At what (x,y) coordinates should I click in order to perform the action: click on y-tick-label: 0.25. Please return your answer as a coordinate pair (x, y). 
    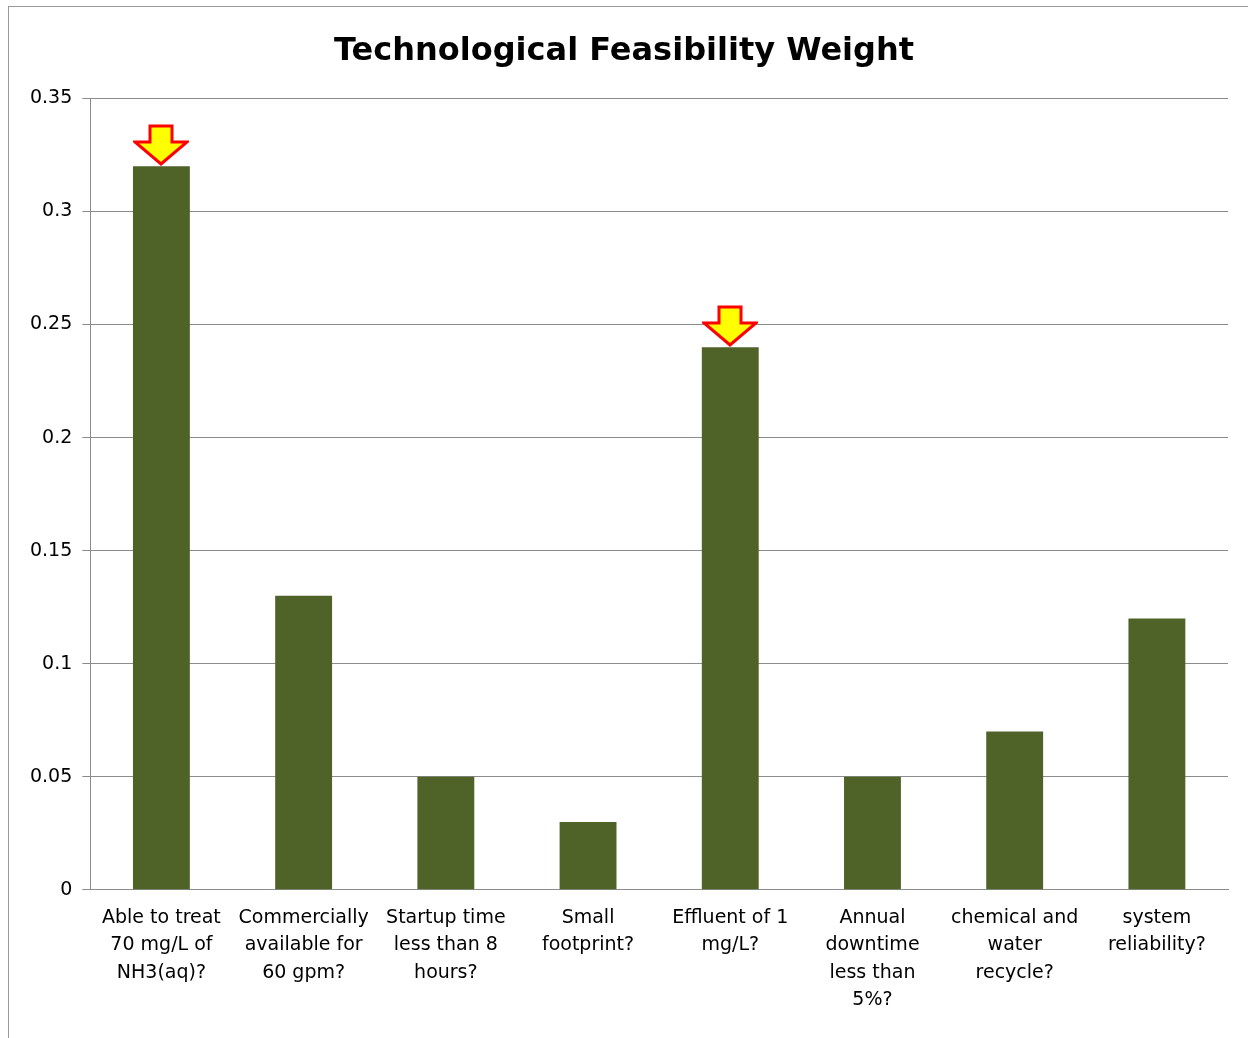
    Looking at the image, I should click on (51, 322).